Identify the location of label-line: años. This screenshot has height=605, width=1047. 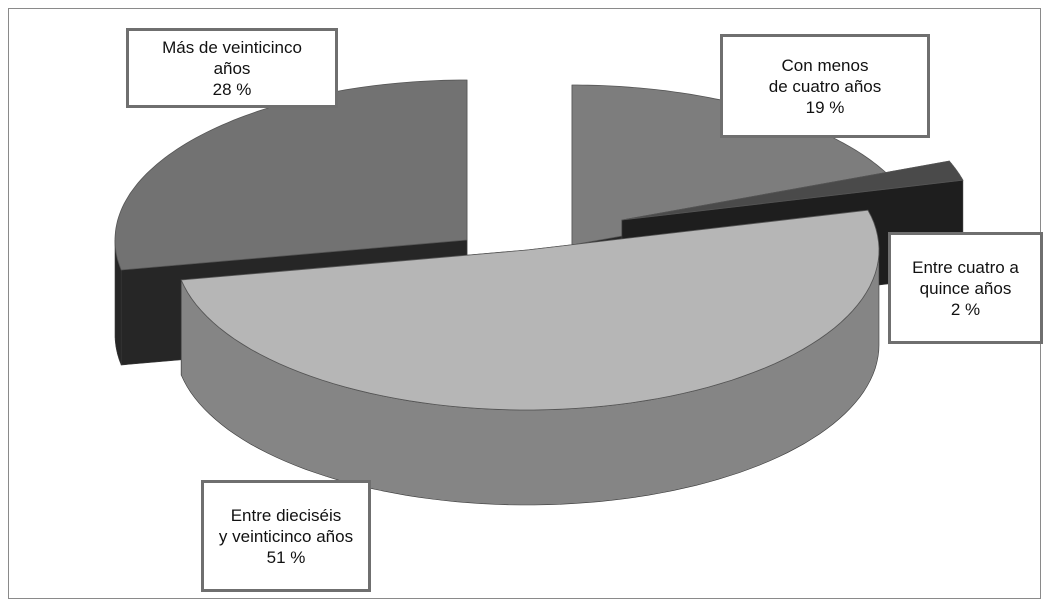
(232, 68).